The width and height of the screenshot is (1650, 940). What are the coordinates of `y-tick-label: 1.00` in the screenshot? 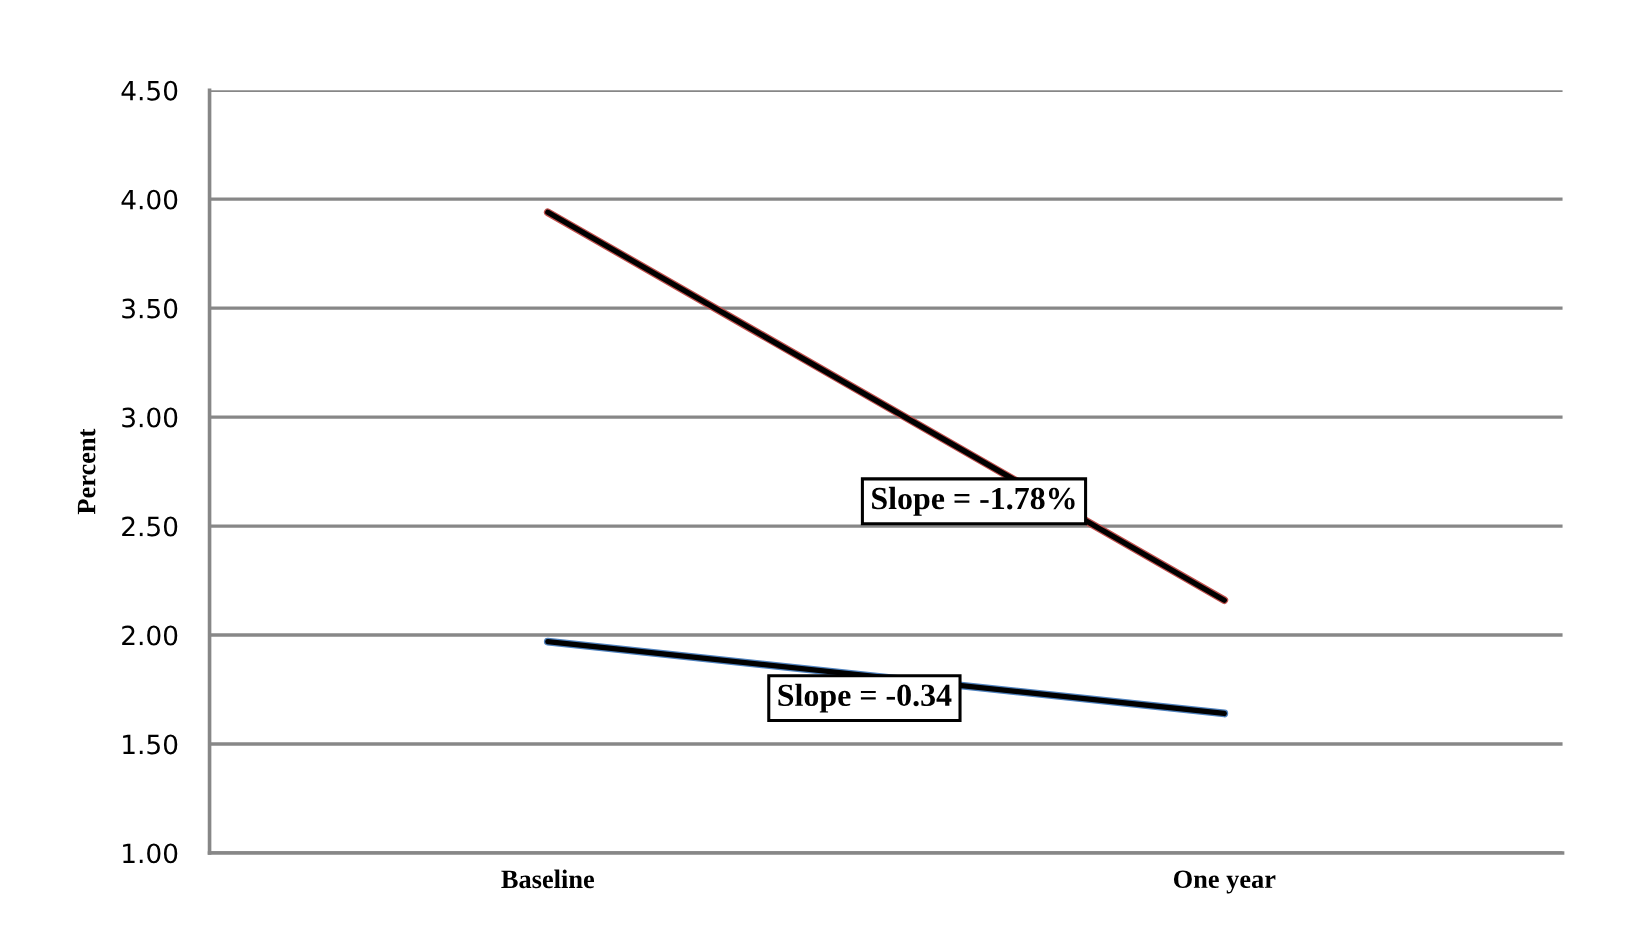 It's located at (150, 853).